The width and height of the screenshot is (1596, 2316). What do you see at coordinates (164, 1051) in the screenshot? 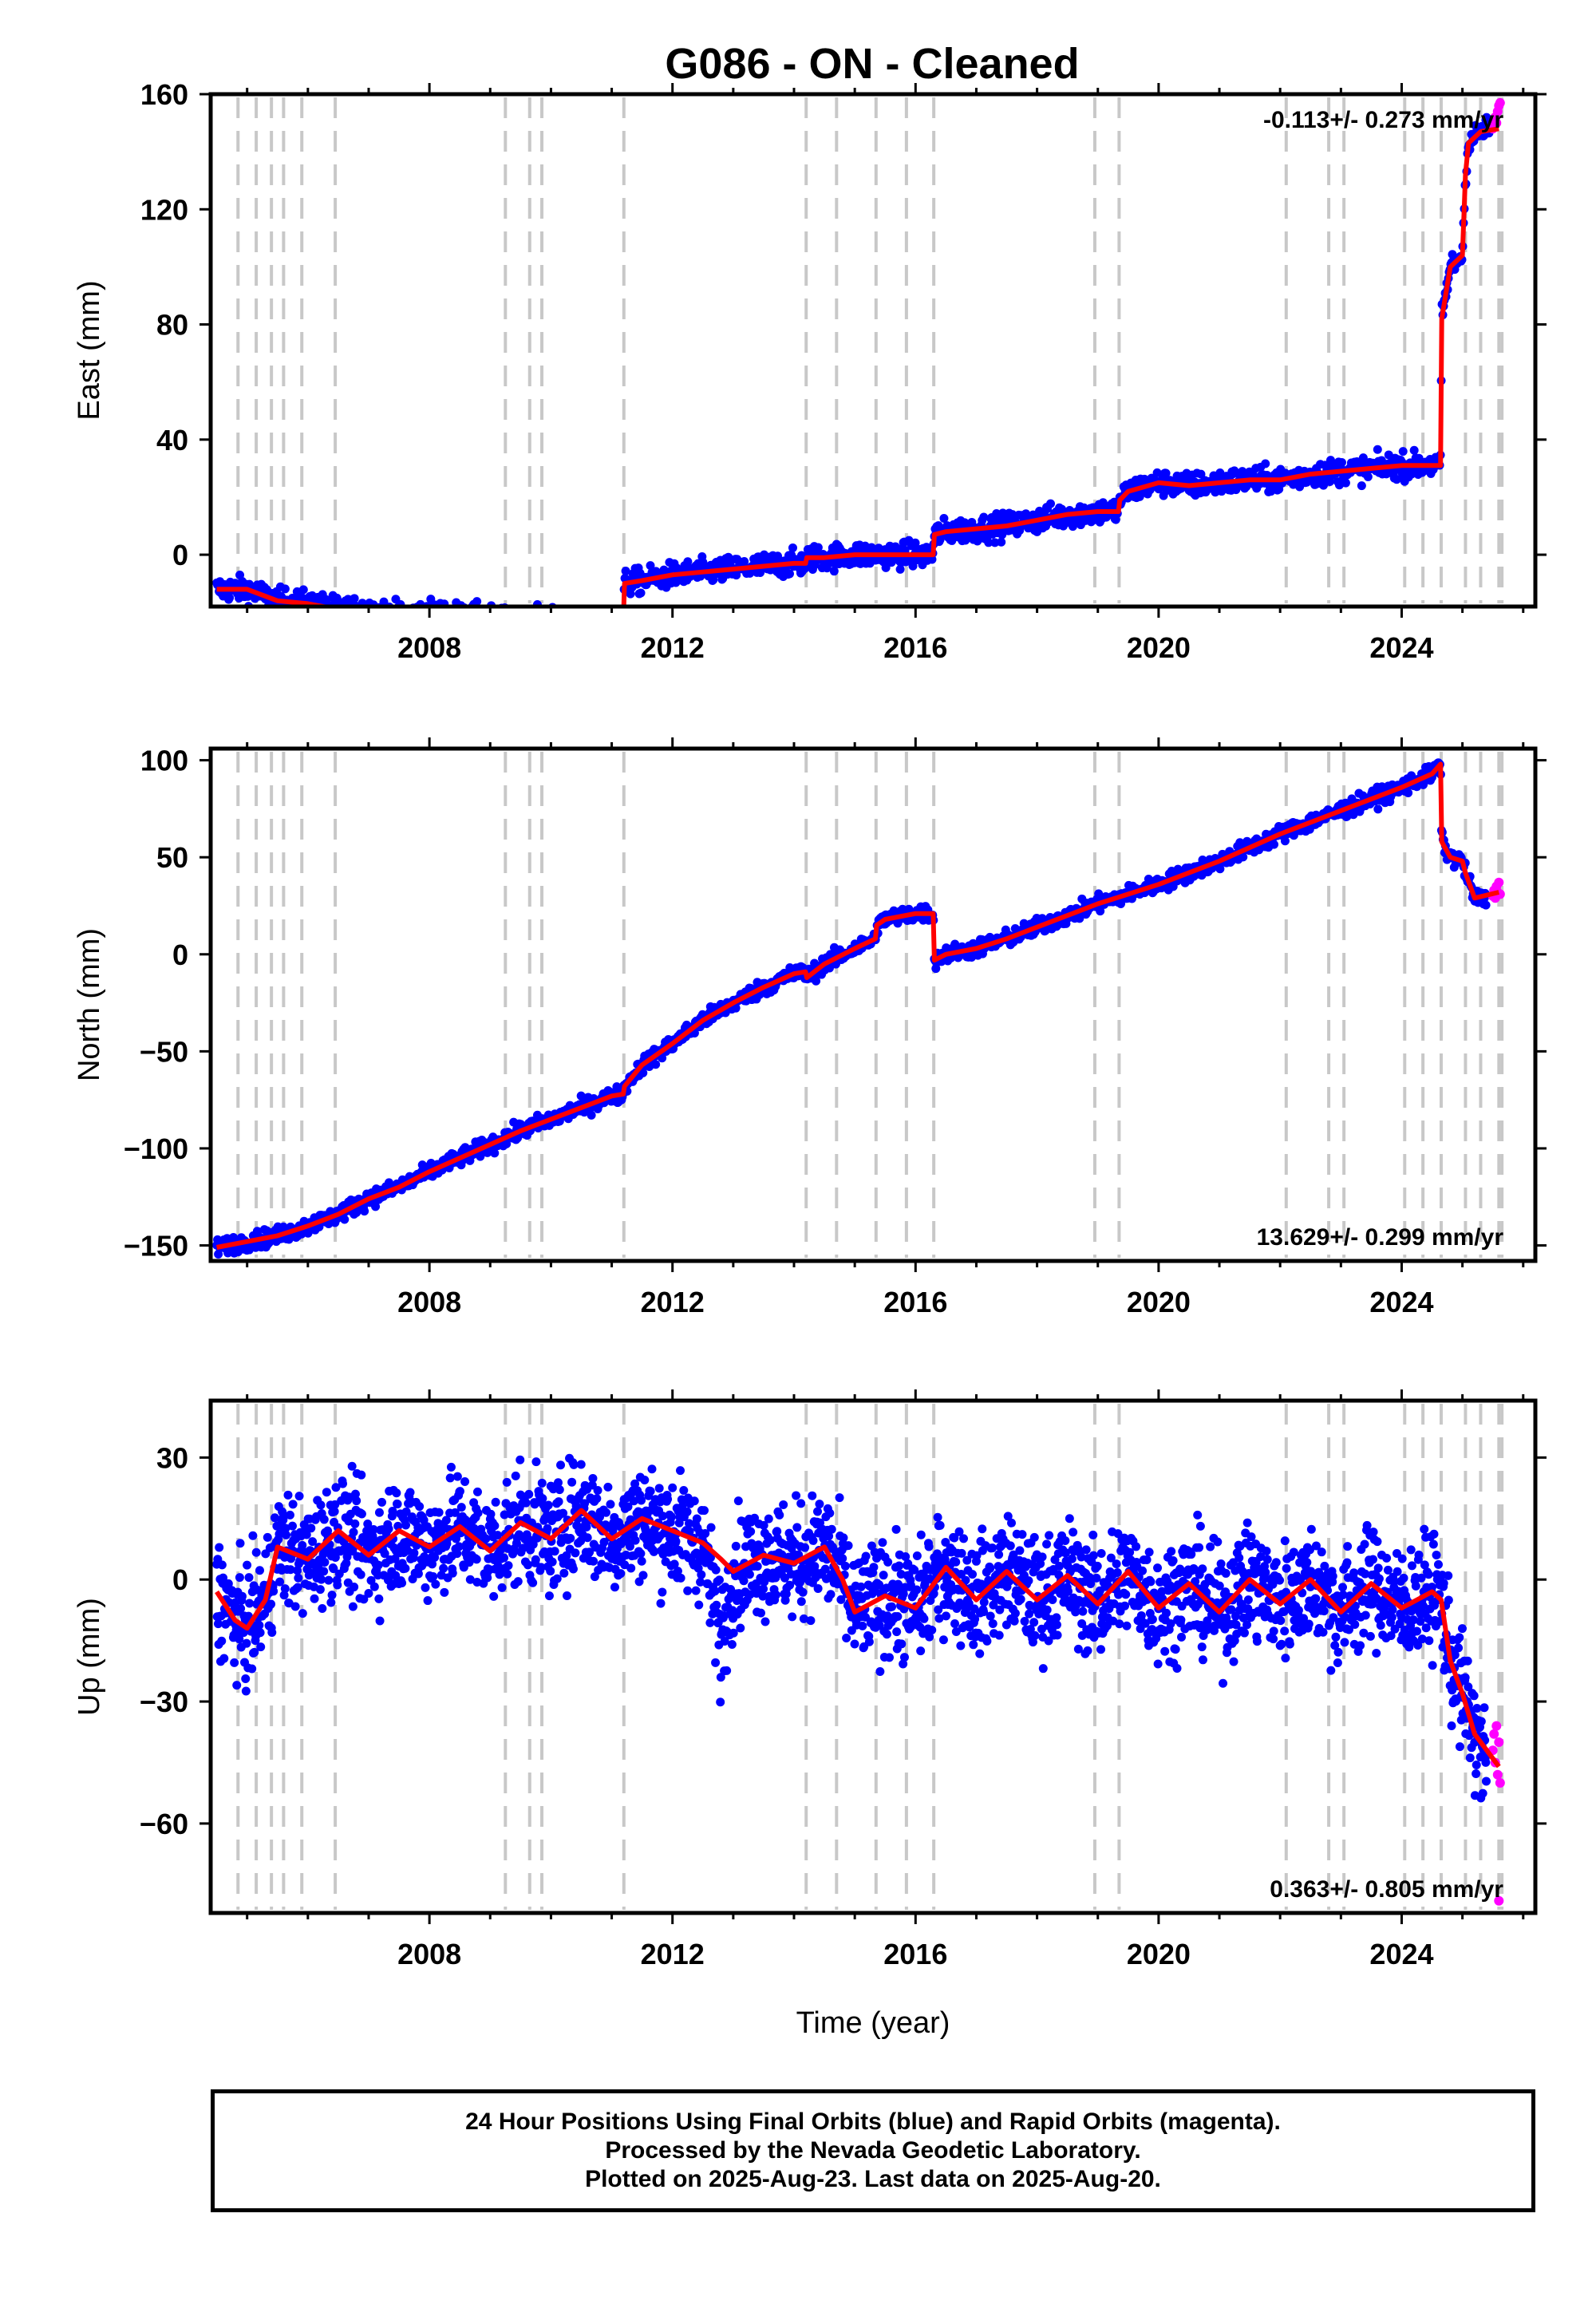
I see `y-tick-label: −50` at bounding box center [164, 1051].